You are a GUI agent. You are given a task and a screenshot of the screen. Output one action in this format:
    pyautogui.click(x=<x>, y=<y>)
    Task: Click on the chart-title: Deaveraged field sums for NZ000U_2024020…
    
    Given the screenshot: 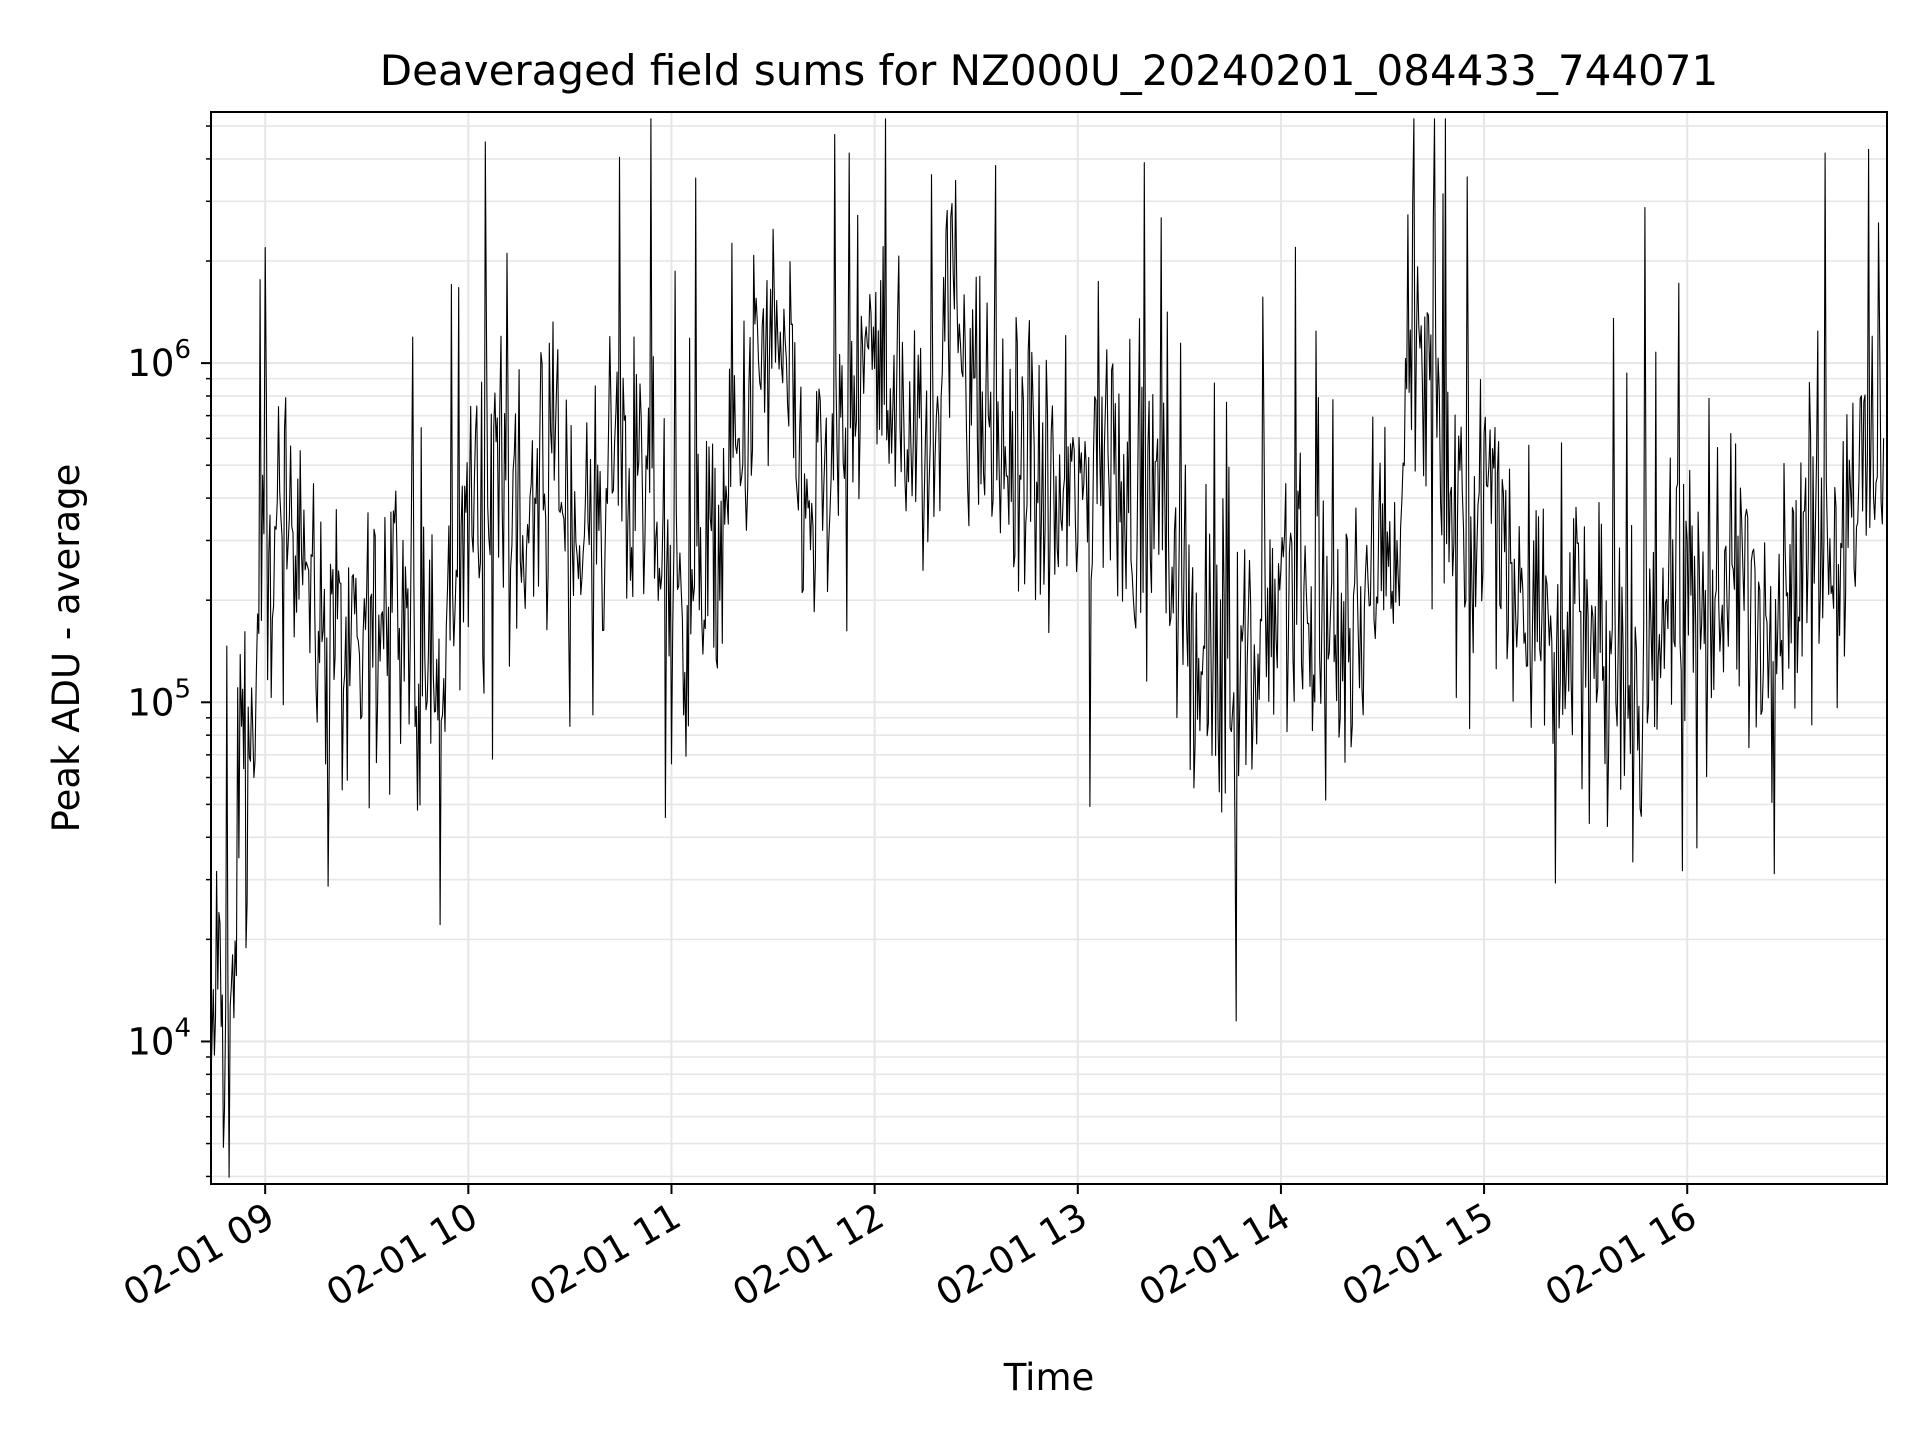 What is the action you would take?
    pyautogui.click(x=1049, y=70)
    